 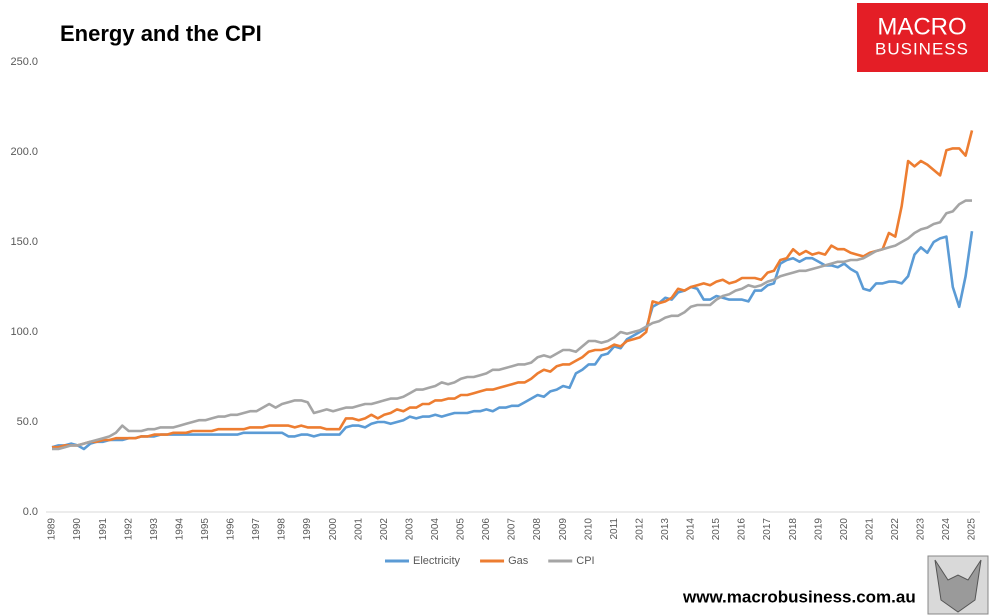 I want to click on x-tick-label: 2003, so click(x=409, y=529).